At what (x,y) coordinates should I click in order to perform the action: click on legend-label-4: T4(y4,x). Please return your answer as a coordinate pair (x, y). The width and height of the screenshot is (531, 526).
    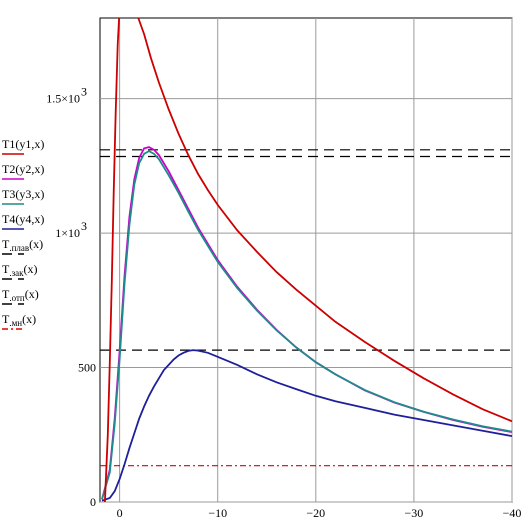
    Looking at the image, I should click on (23, 219).